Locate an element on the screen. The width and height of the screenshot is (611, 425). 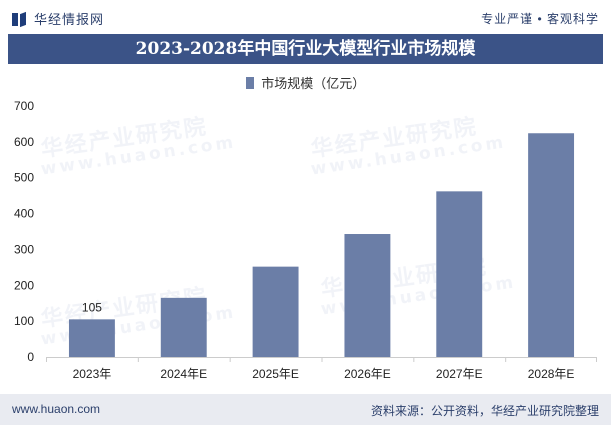
chart-title: 2023-2028年中国行业大模型行业市场规模 is located at coordinates (305, 49).